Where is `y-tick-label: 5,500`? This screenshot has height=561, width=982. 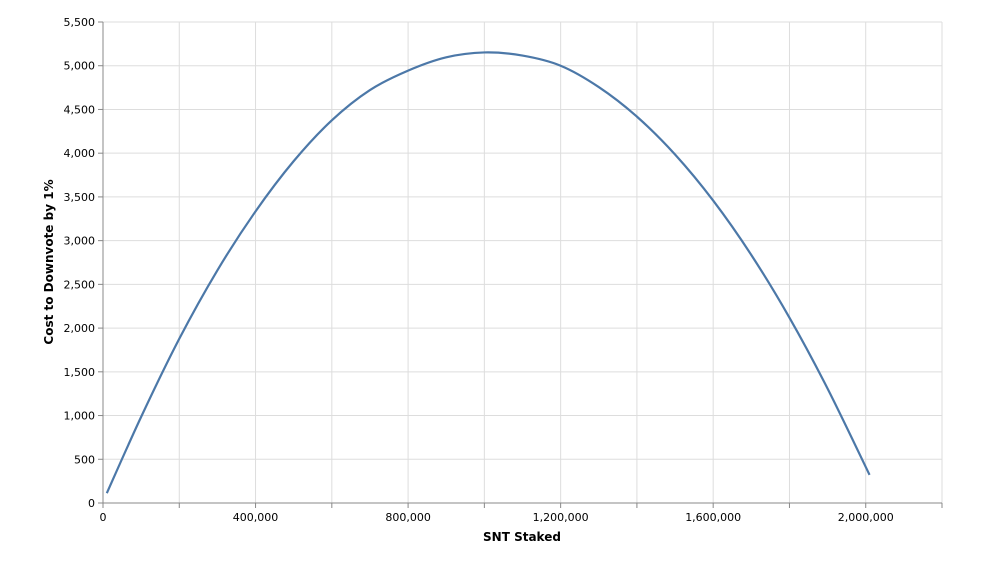 y-tick-label: 5,500 is located at coordinates (80, 22).